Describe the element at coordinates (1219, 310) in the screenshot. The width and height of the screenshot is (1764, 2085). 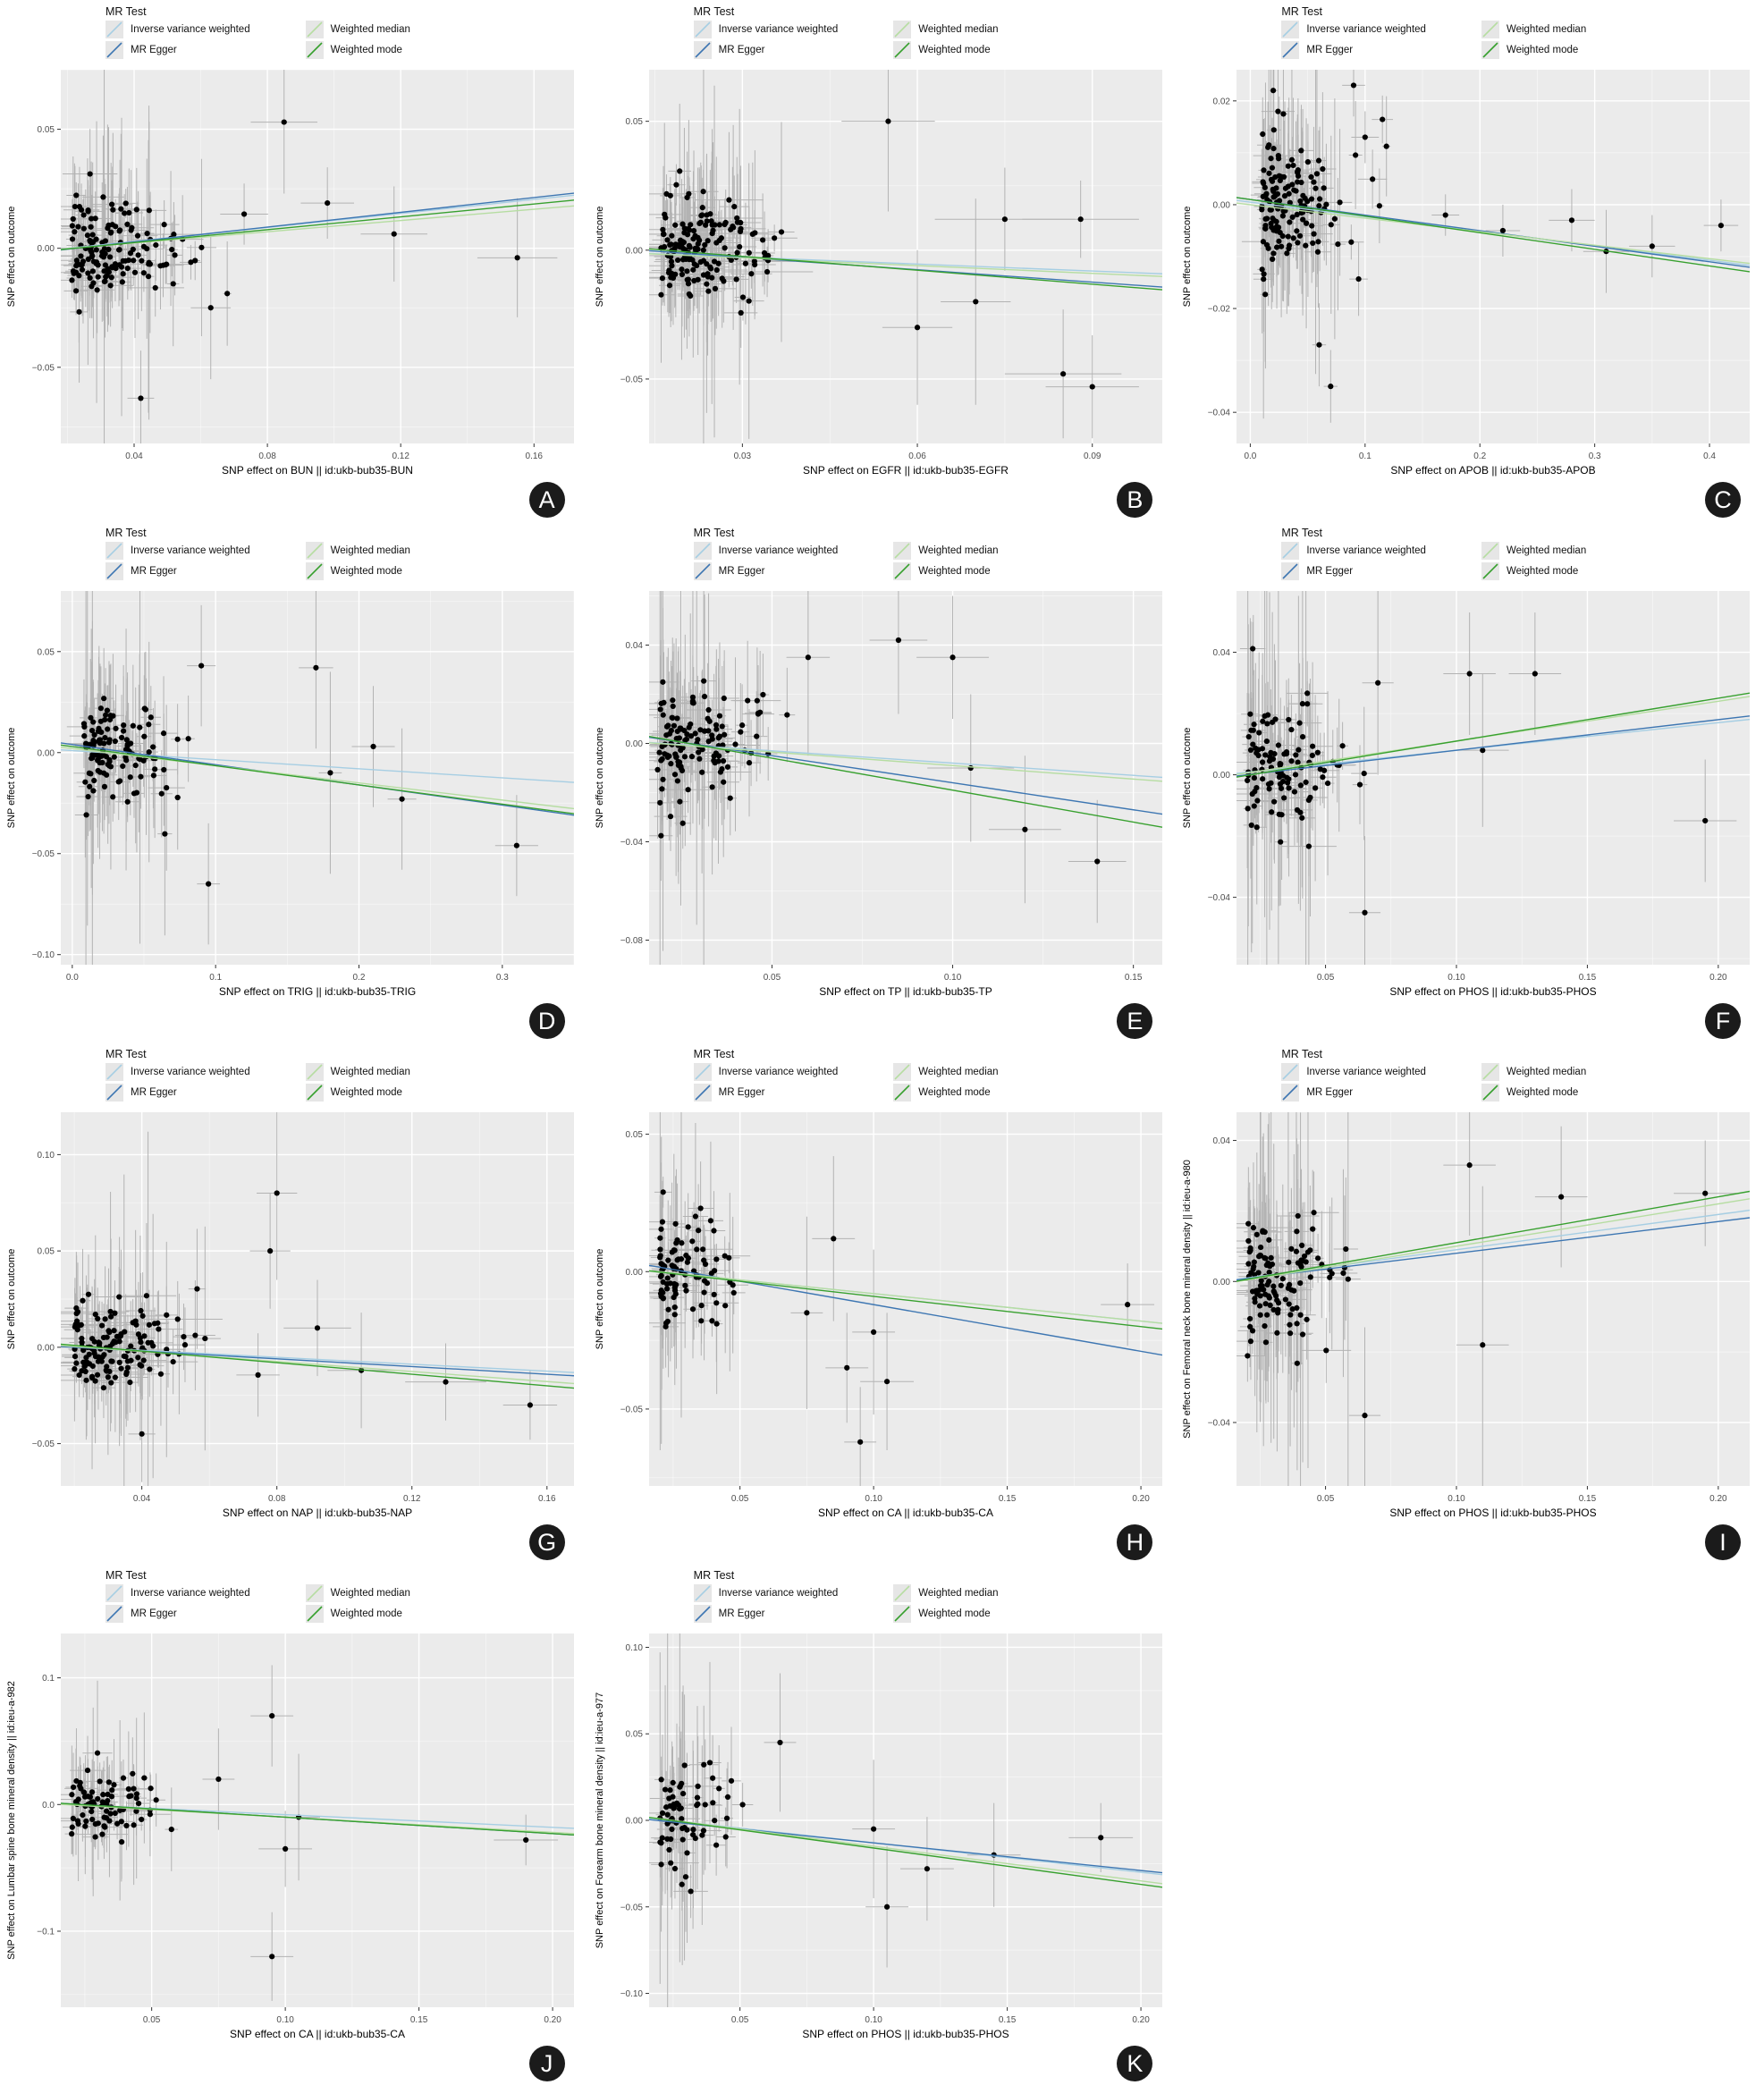
I see `svg-text: −0.02` at that location.